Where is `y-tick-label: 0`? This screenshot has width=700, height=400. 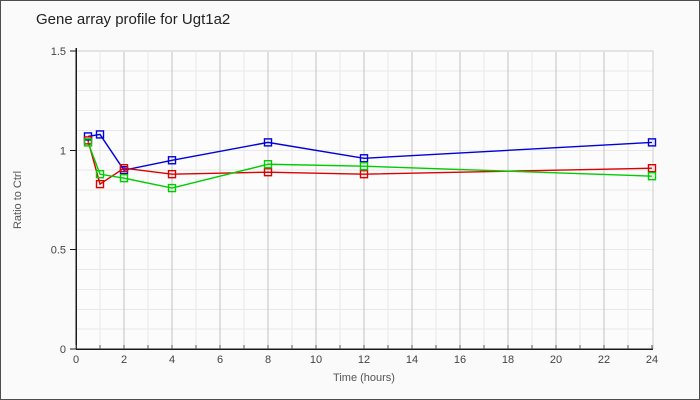 y-tick-label: 0 is located at coordinates (63, 350).